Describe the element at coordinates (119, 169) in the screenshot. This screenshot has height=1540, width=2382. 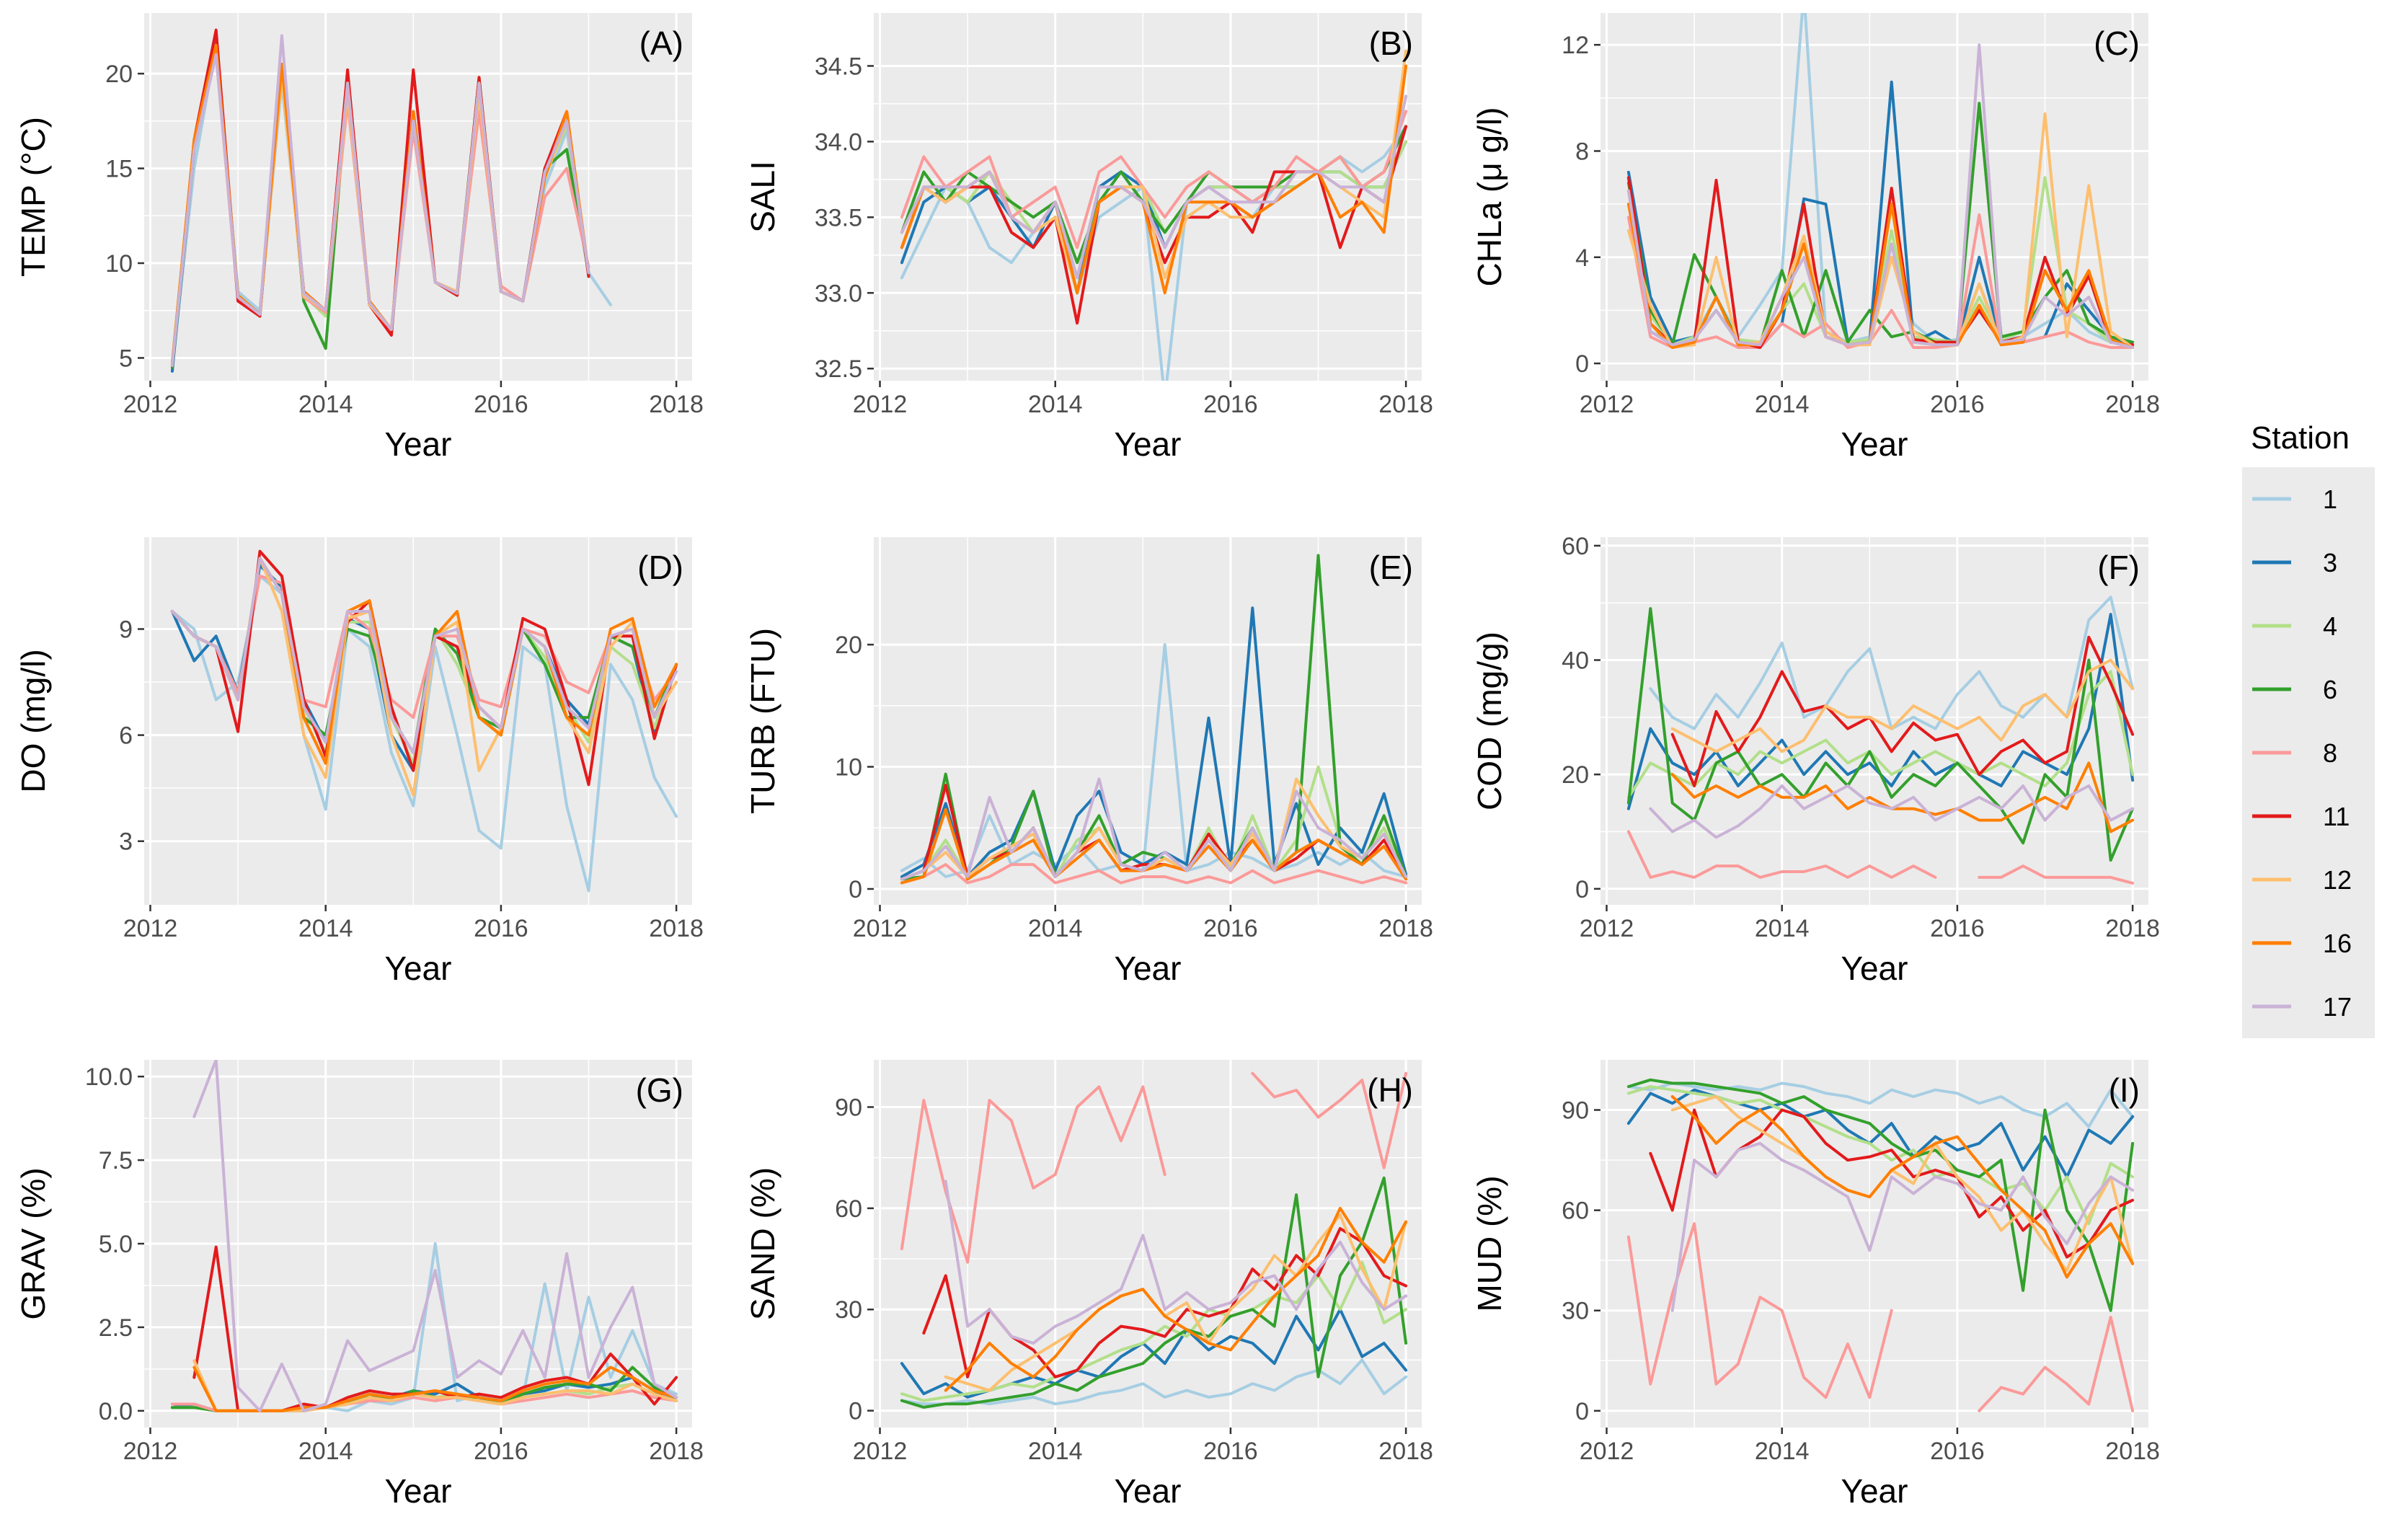
I see `y-tick-label: 15` at that location.